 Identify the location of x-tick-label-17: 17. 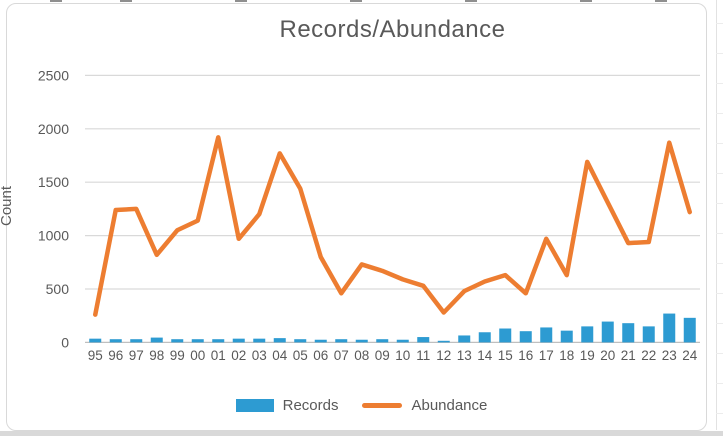
(546, 355).